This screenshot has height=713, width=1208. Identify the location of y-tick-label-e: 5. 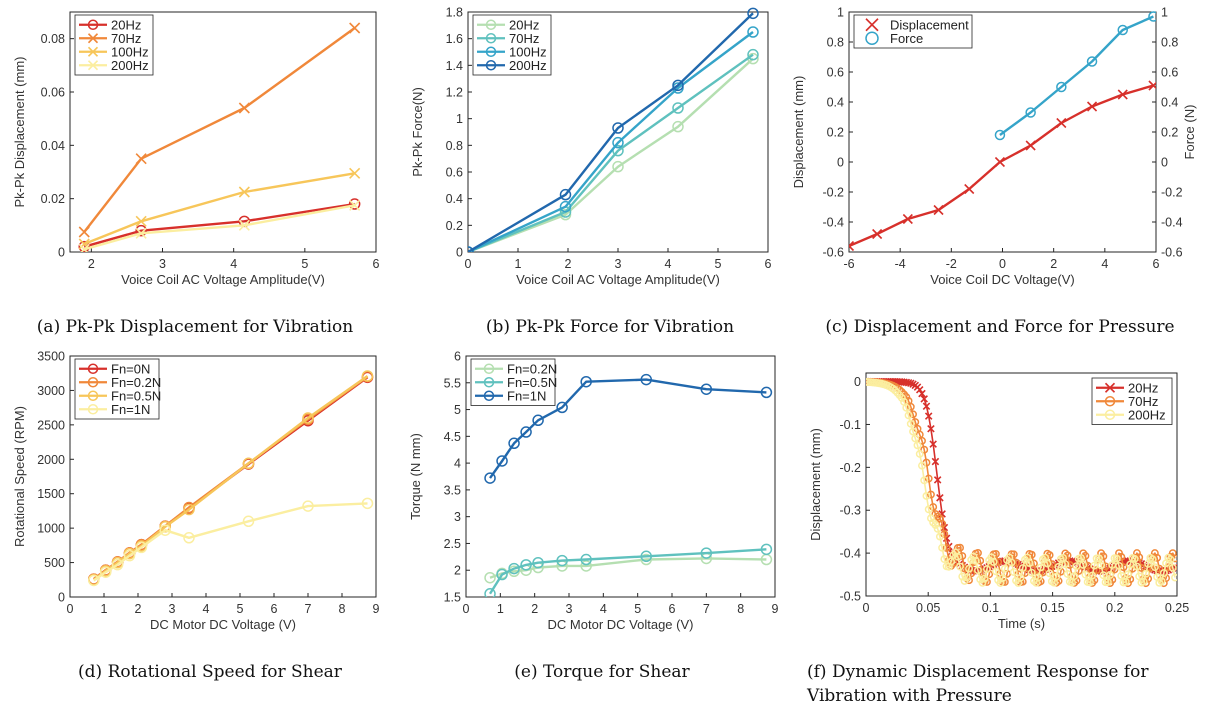
(457, 410).